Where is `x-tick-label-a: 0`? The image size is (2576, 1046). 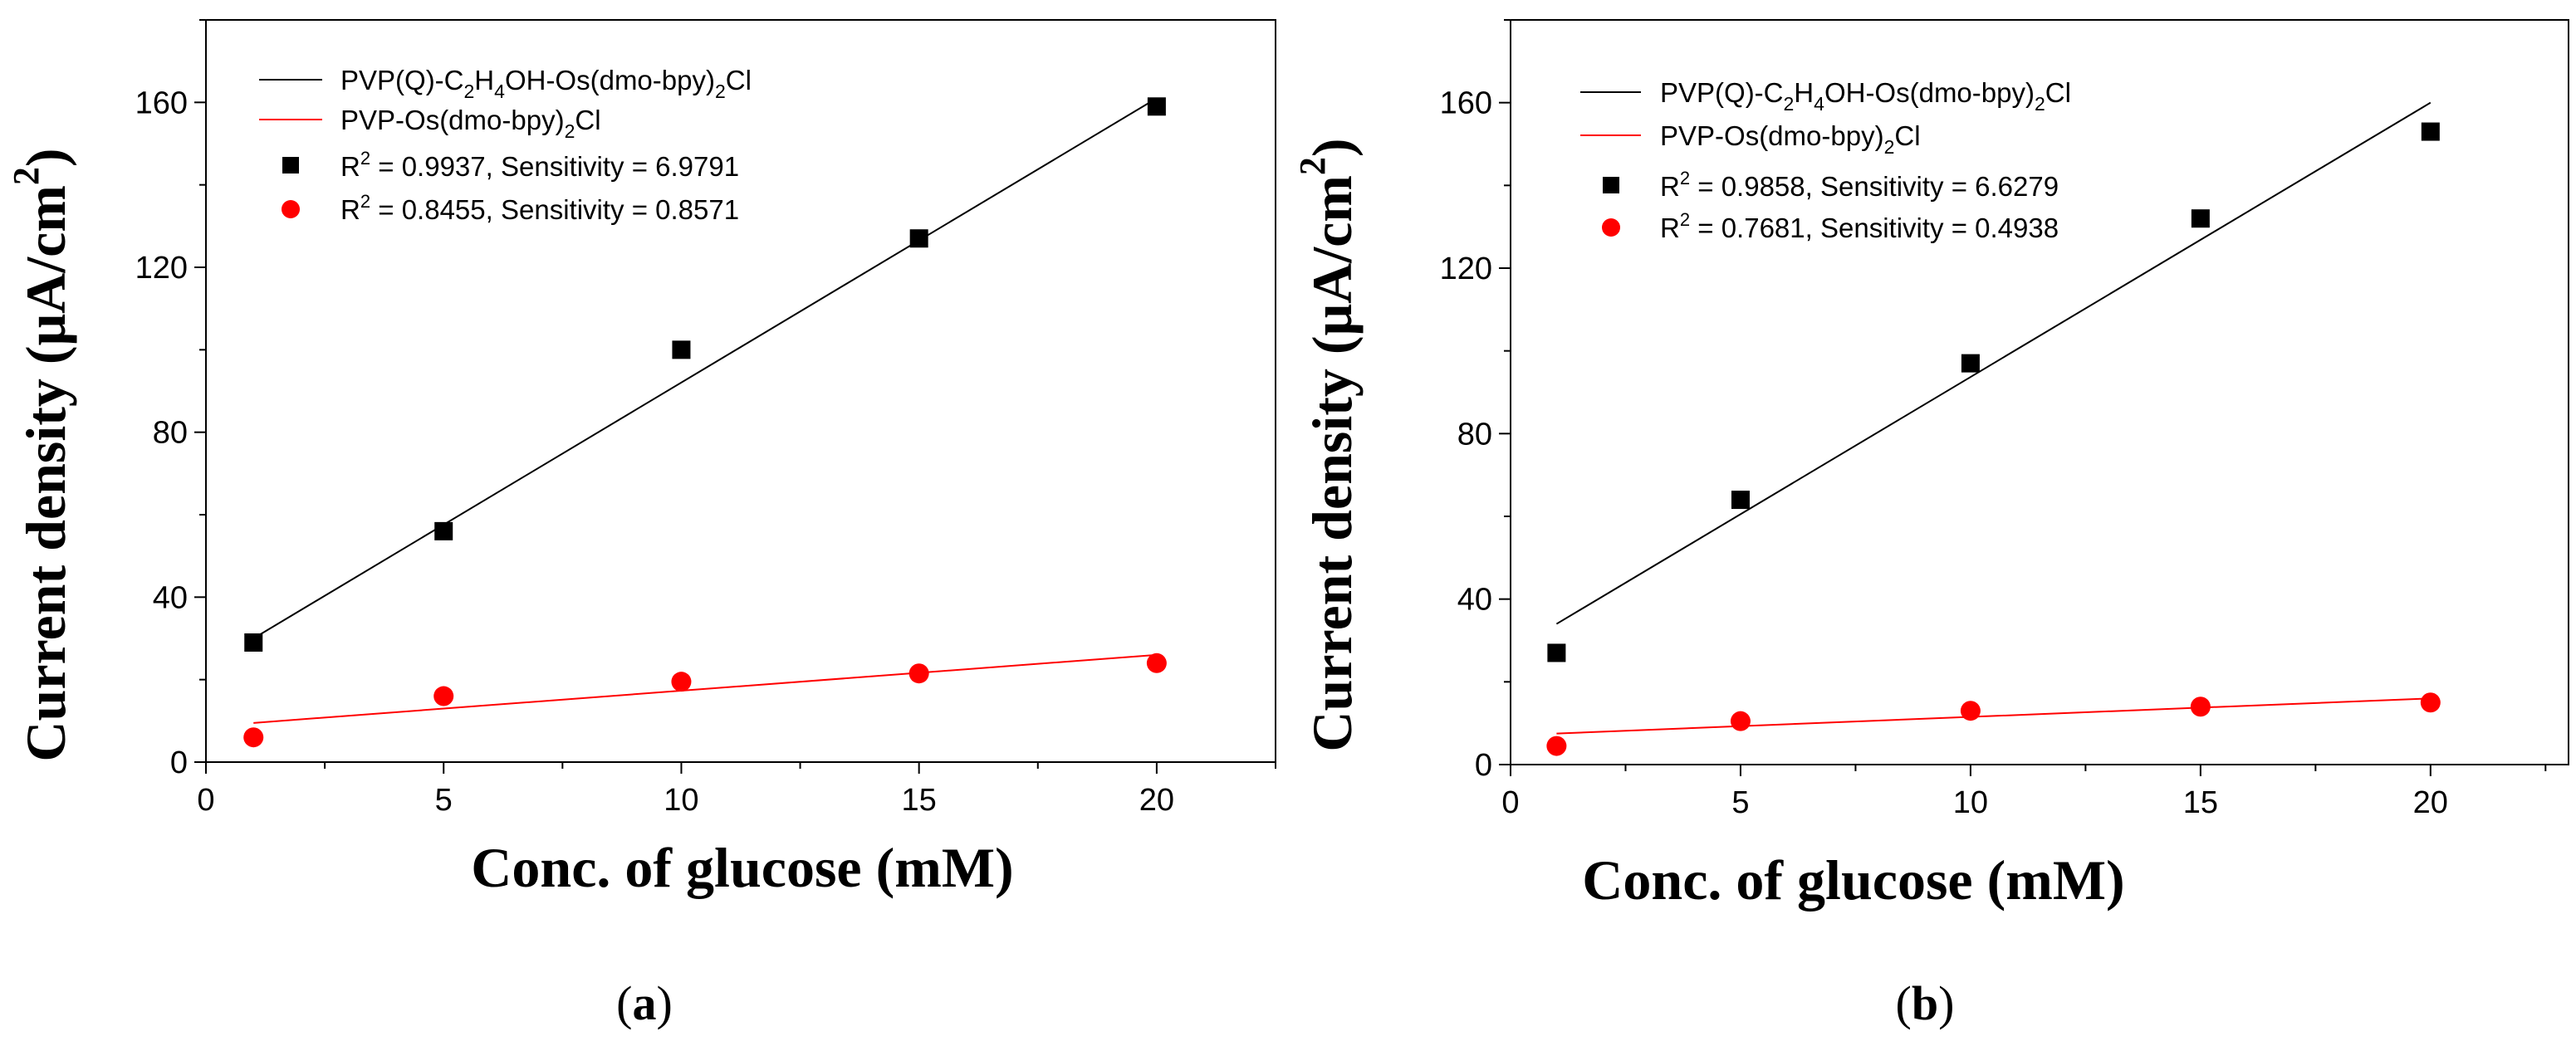 x-tick-label-a: 0 is located at coordinates (206, 800).